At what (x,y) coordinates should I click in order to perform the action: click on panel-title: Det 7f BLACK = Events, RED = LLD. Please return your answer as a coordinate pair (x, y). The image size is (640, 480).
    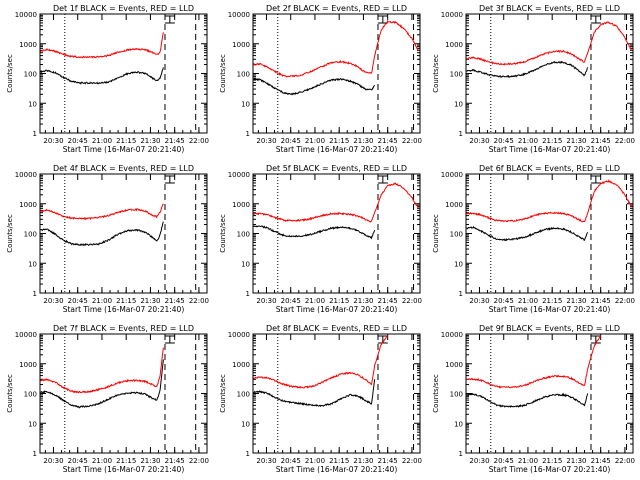
    Looking at the image, I should click on (123, 328).